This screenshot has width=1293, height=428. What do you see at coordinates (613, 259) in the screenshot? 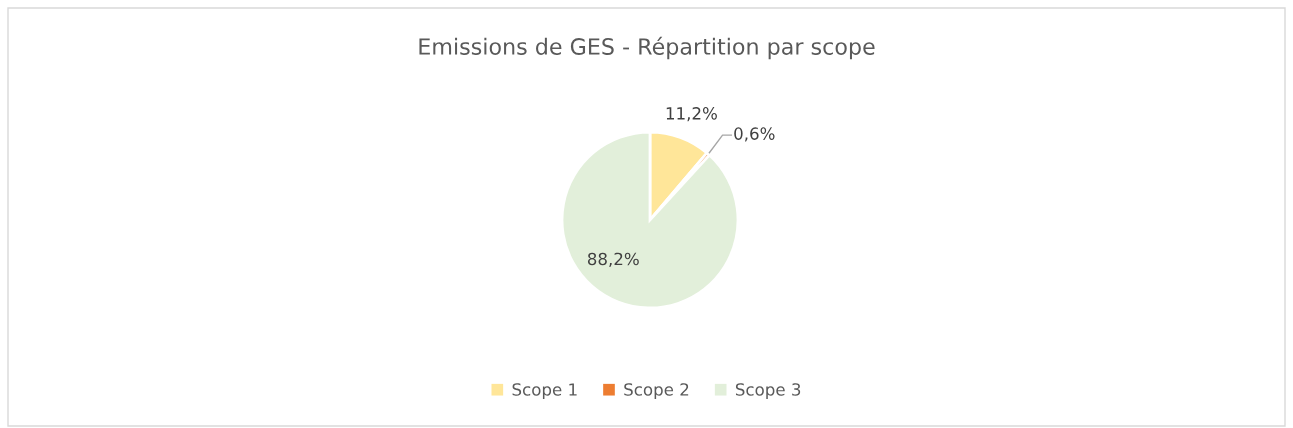
I see `data-label: 88,2%` at bounding box center [613, 259].